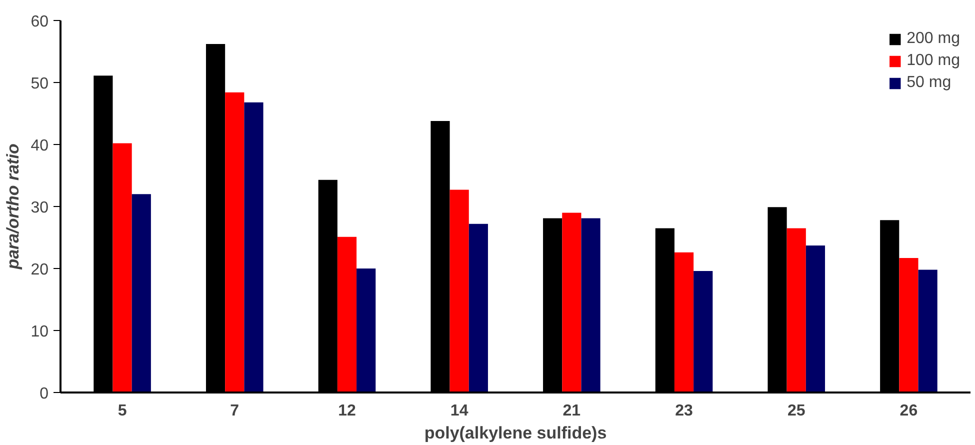 This screenshot has width=975, height=445. Describe the element at coordinates (459, 411) in the screenshot. I see `x-tick-label: 14` at that location.